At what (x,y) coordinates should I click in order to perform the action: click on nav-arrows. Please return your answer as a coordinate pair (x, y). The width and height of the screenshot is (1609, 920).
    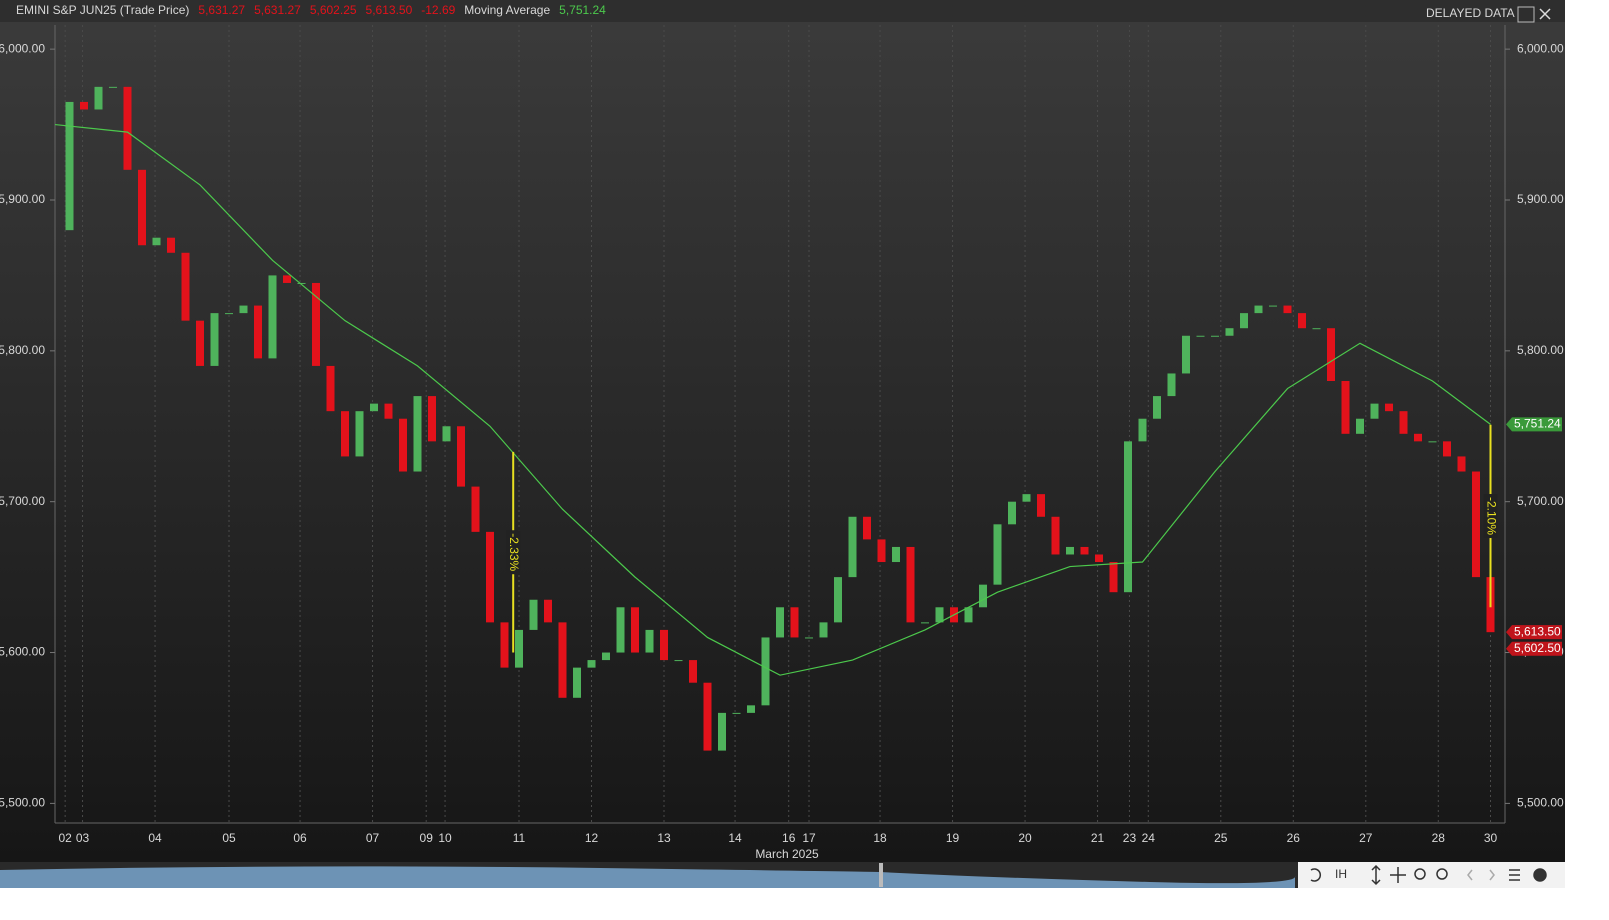
    Looking at the image, I should click on (1481, 875).